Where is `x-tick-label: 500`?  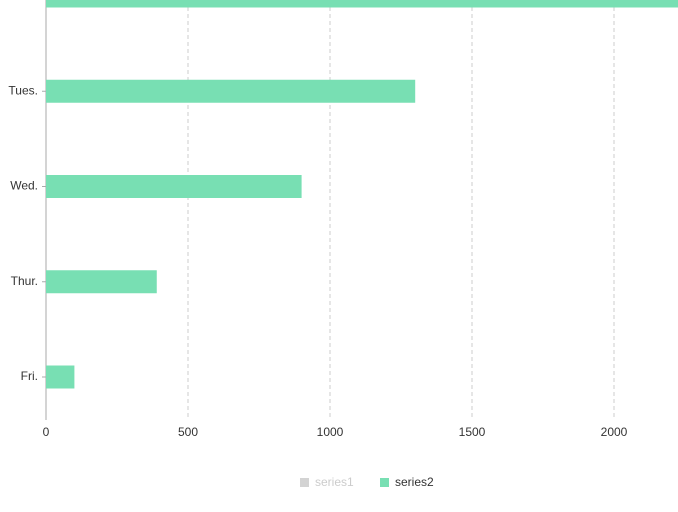 x-tick-label: 500 is located at coordinates (188, 432).